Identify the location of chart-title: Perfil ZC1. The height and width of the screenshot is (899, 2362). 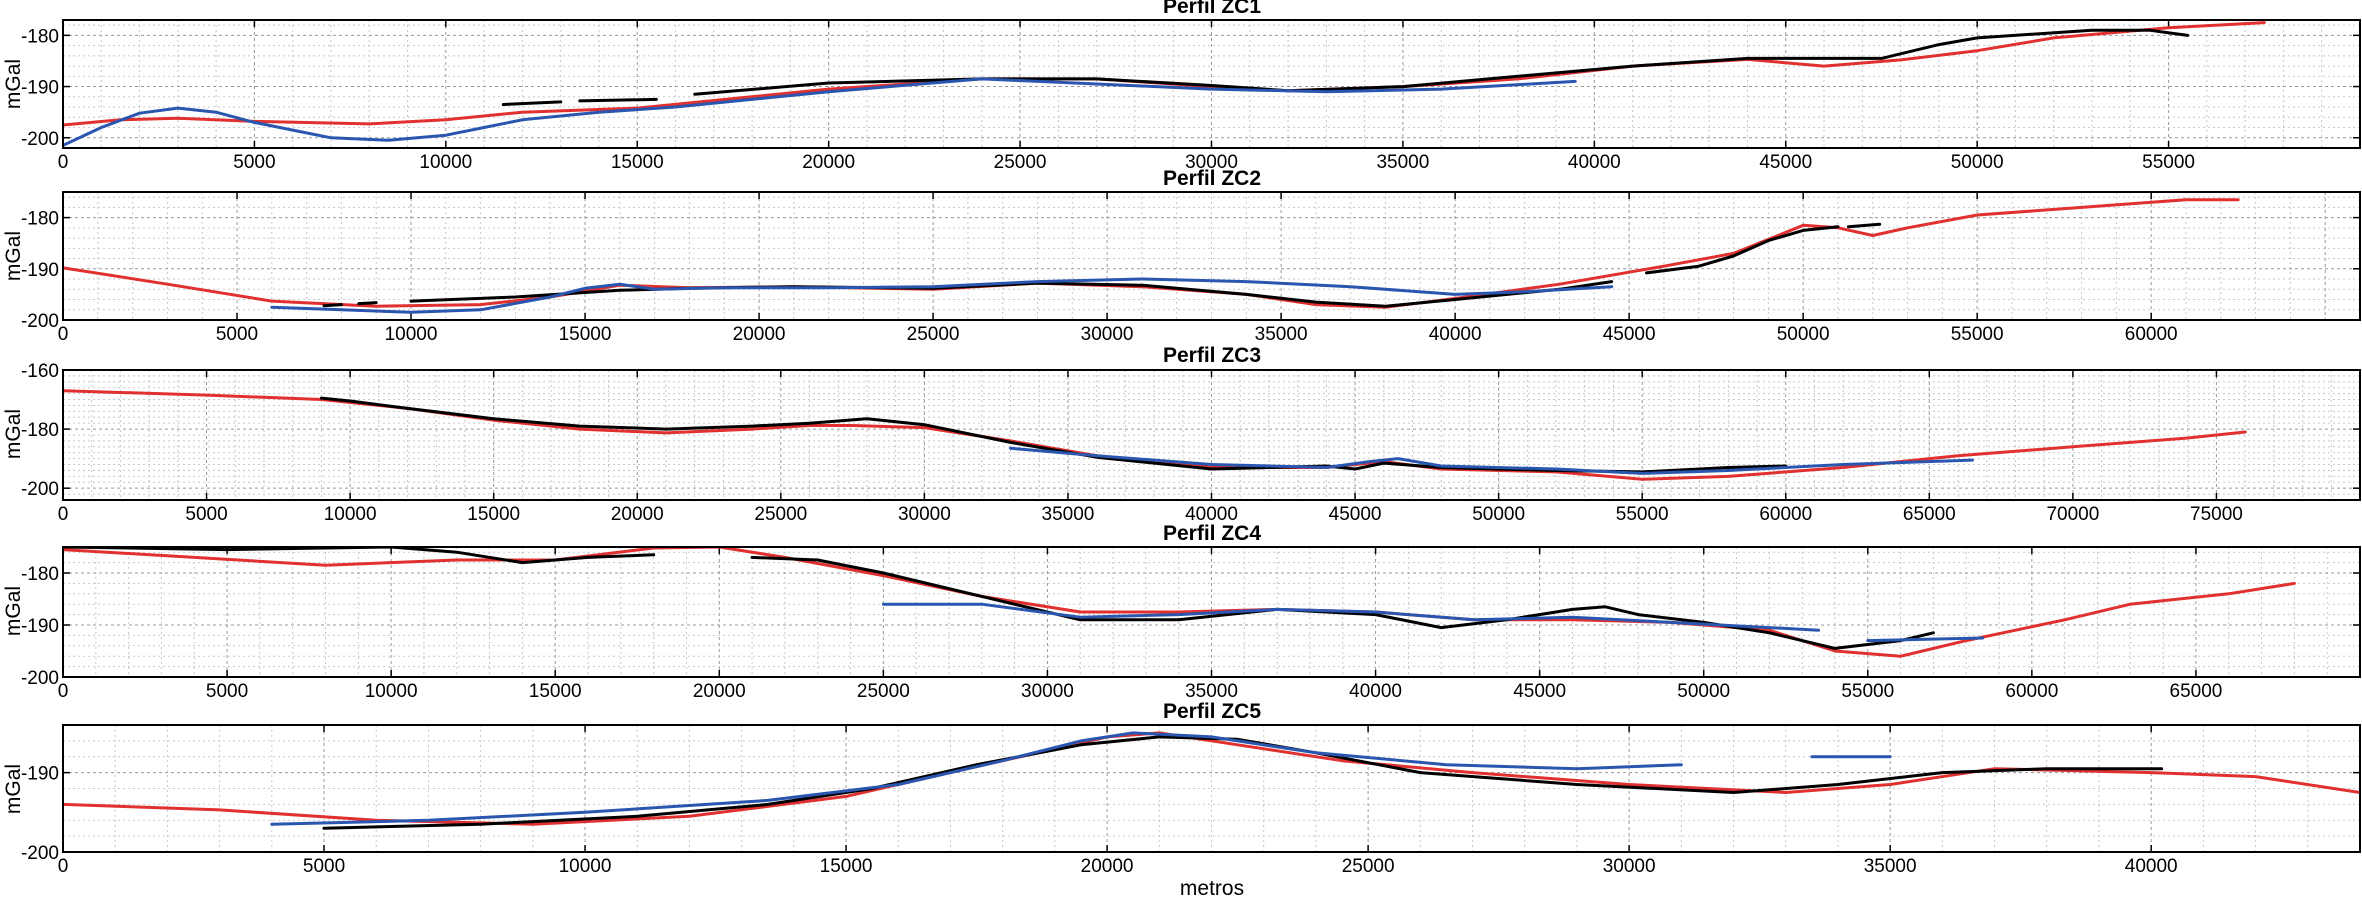
(1212, 9).